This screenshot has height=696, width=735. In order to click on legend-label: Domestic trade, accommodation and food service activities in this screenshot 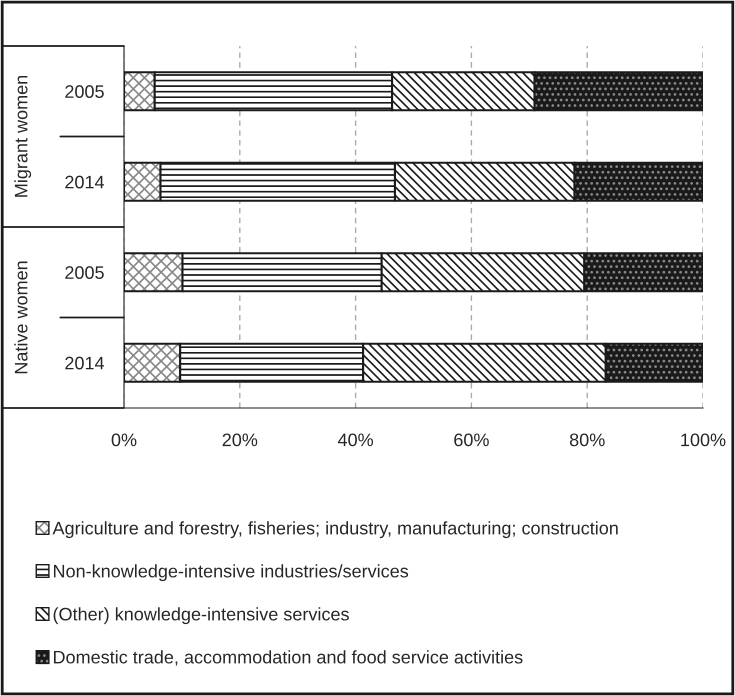, I will do `click(288, 658)`.